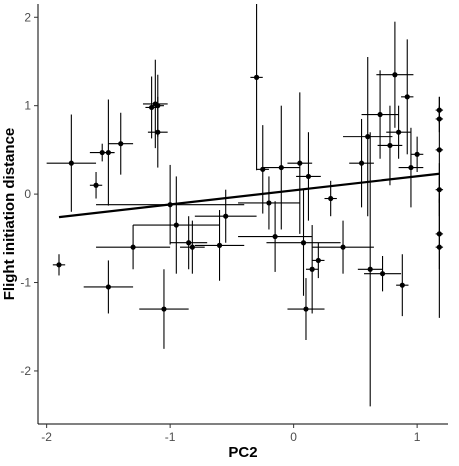 The image size is (459, 466). I want to click on trend-line, so click(249, 195).